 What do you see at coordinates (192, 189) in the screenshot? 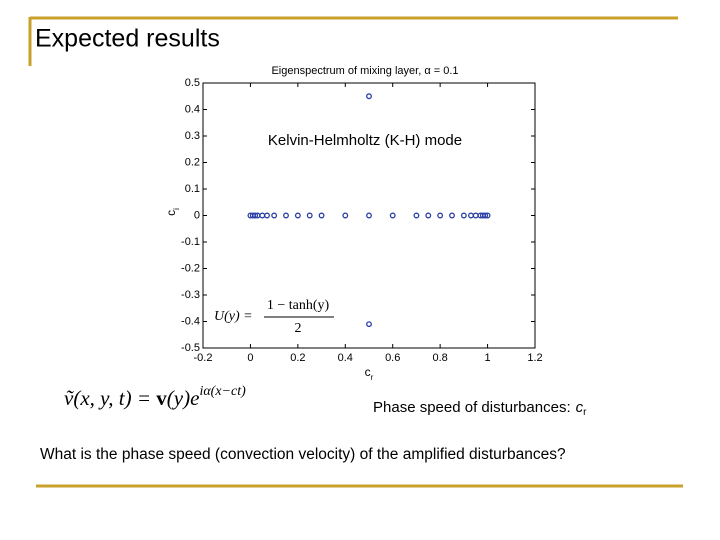
I see `y-tick-label: 0.1` at bounding box center [192, 189].